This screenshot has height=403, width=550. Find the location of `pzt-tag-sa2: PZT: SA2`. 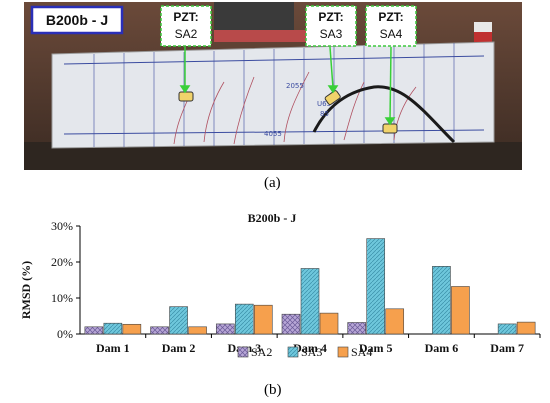

pzt-tag-sa2: PZT: SA2 is located at coordinates (186, 26).